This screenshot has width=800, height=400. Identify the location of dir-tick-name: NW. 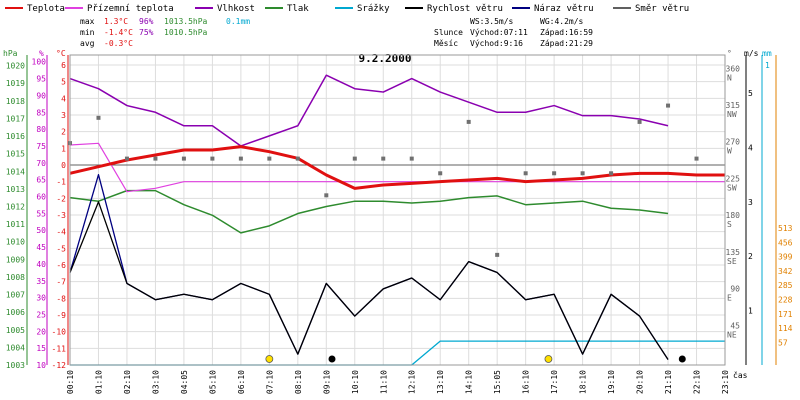
(732, 114).